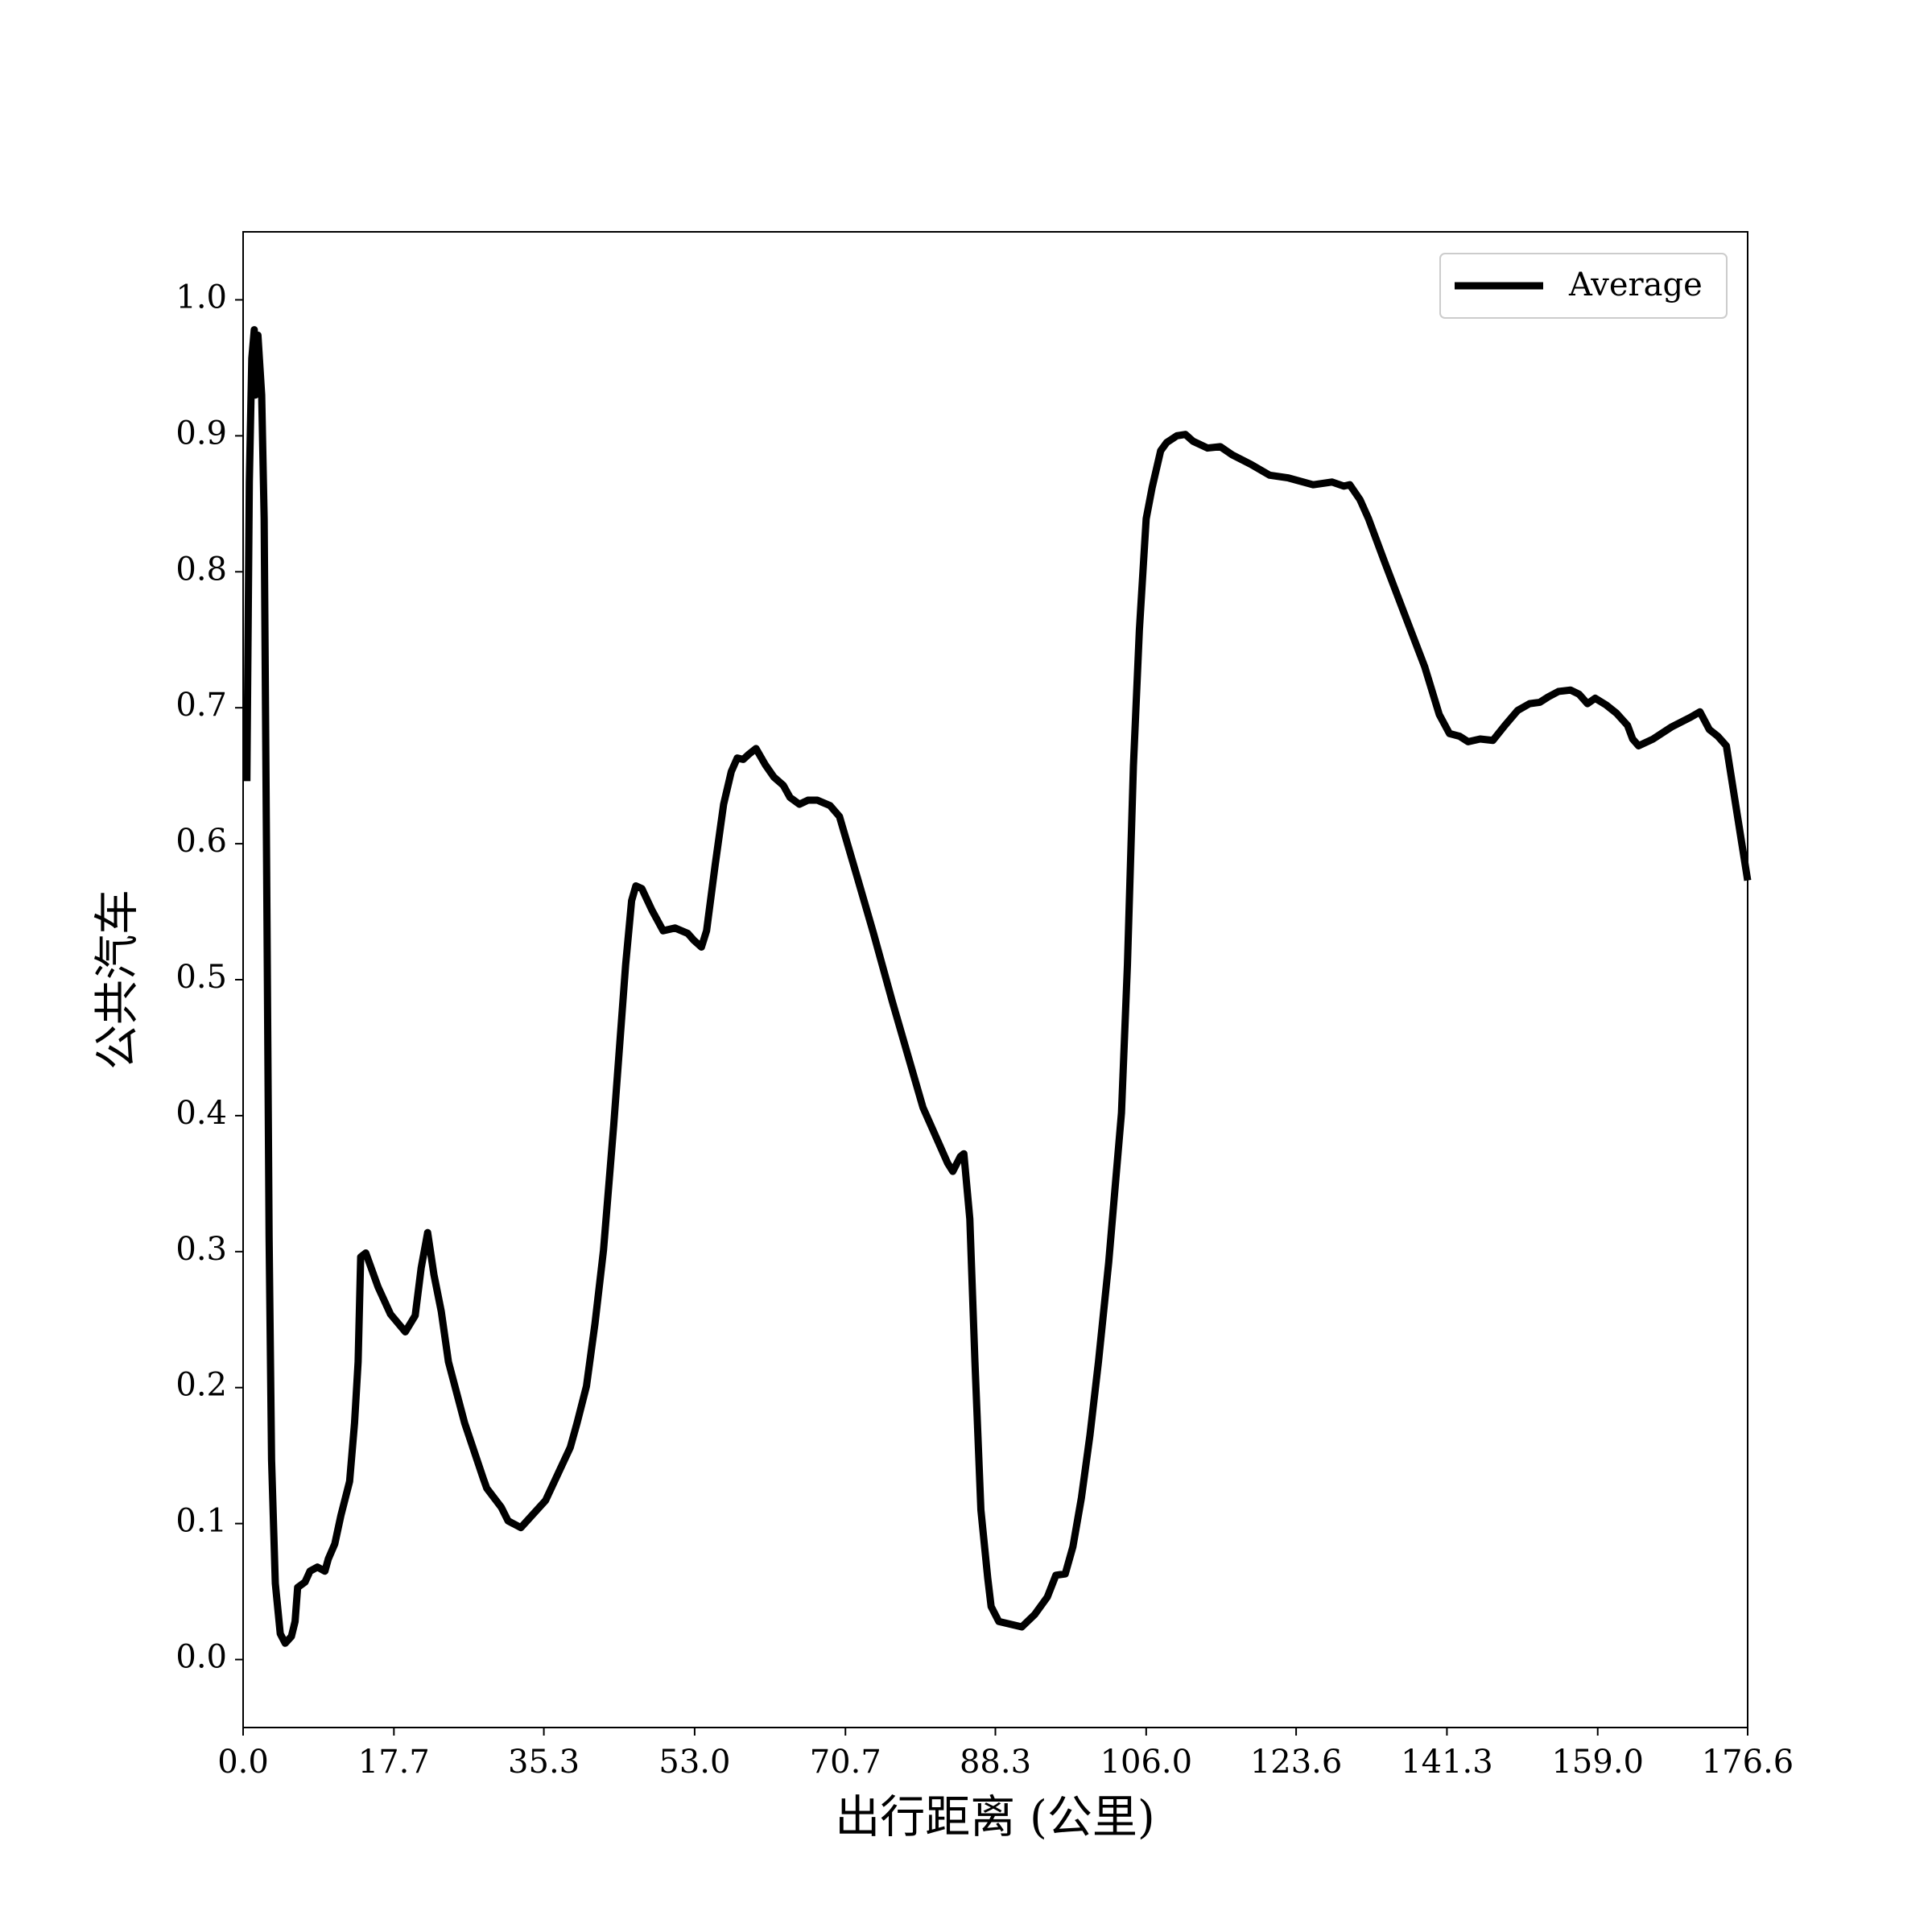 The image size is (1932, 1932). What do you see at coordinates (1597, 1763) in the screenshot?
I see `x-tick-label: 159.0` at bounding box center [1597, 1763].